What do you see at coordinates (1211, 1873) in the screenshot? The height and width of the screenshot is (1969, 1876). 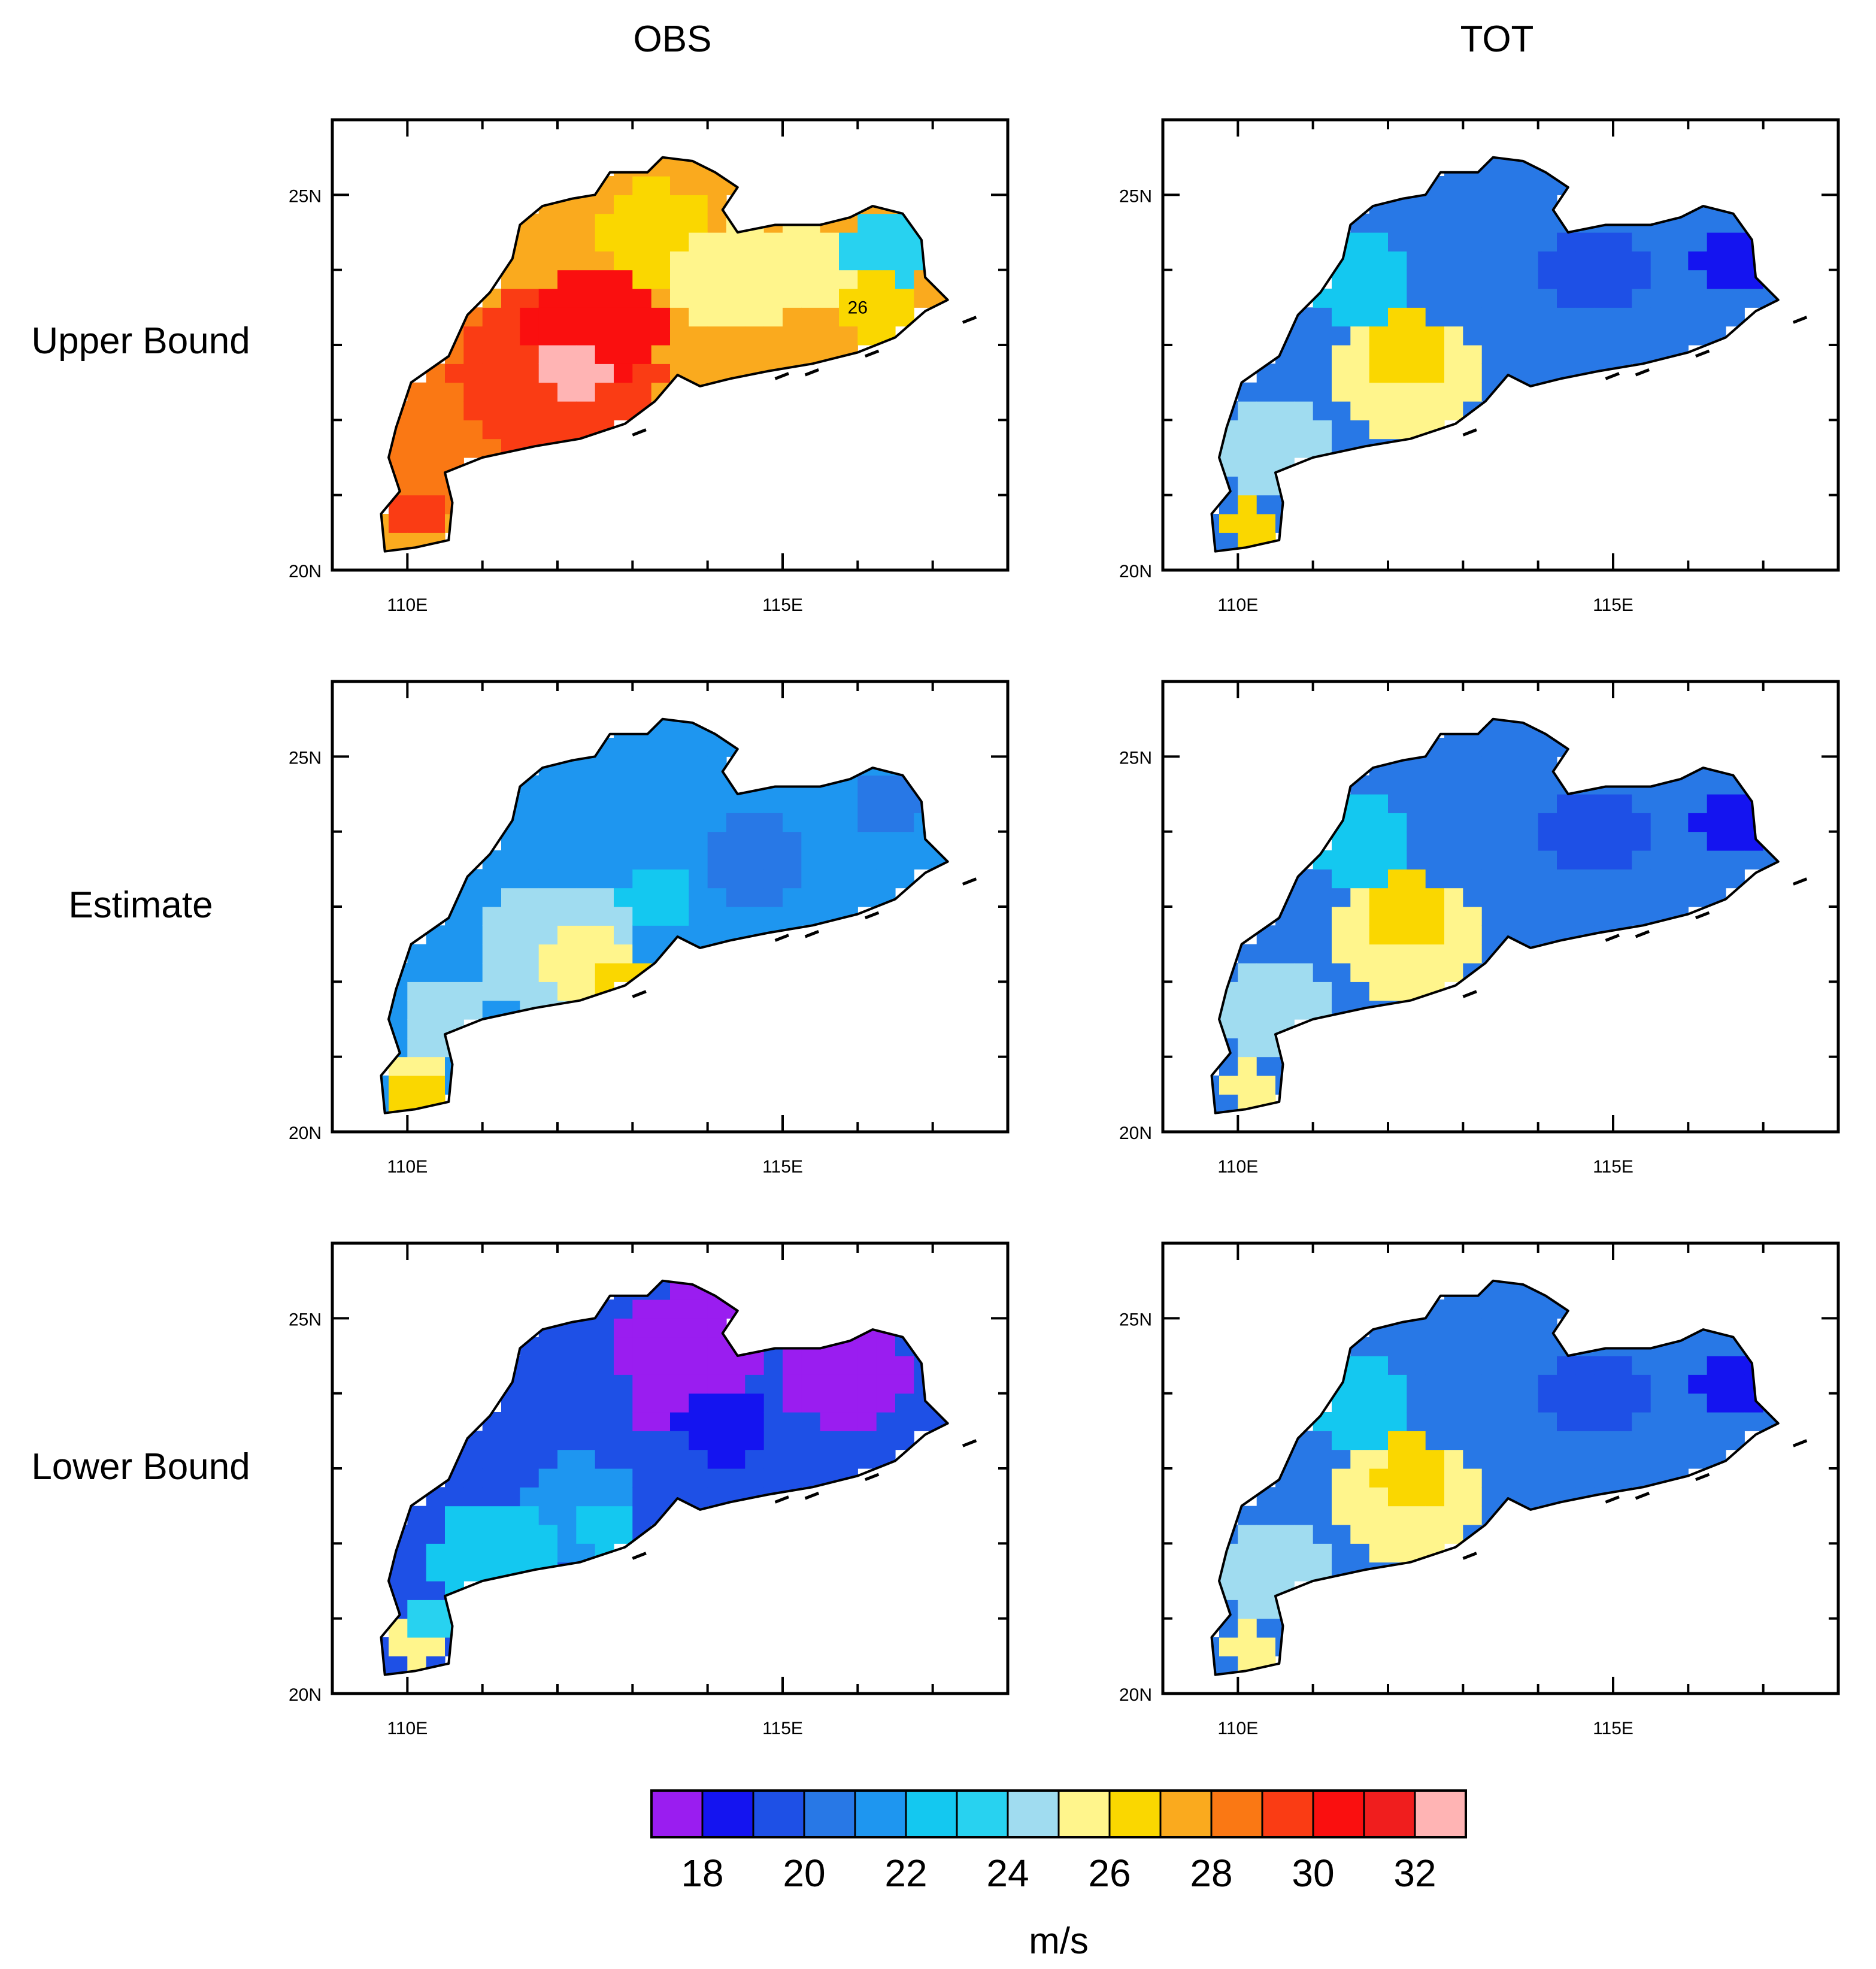 I see `colorbar-tick-label: 28` at bounding box center [1211, 1873].